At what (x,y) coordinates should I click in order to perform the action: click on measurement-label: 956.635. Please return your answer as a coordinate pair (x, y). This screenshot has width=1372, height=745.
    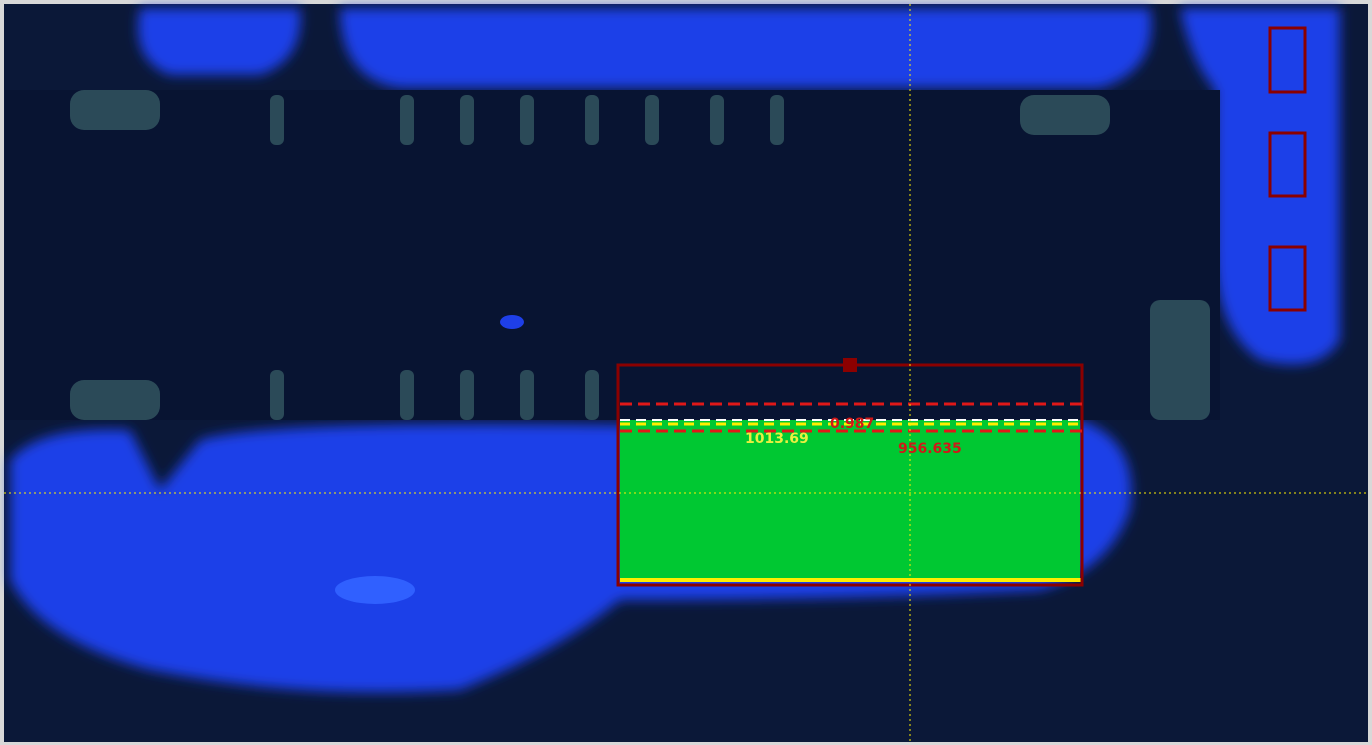
    Looking at the image, I should click on (930, 449).